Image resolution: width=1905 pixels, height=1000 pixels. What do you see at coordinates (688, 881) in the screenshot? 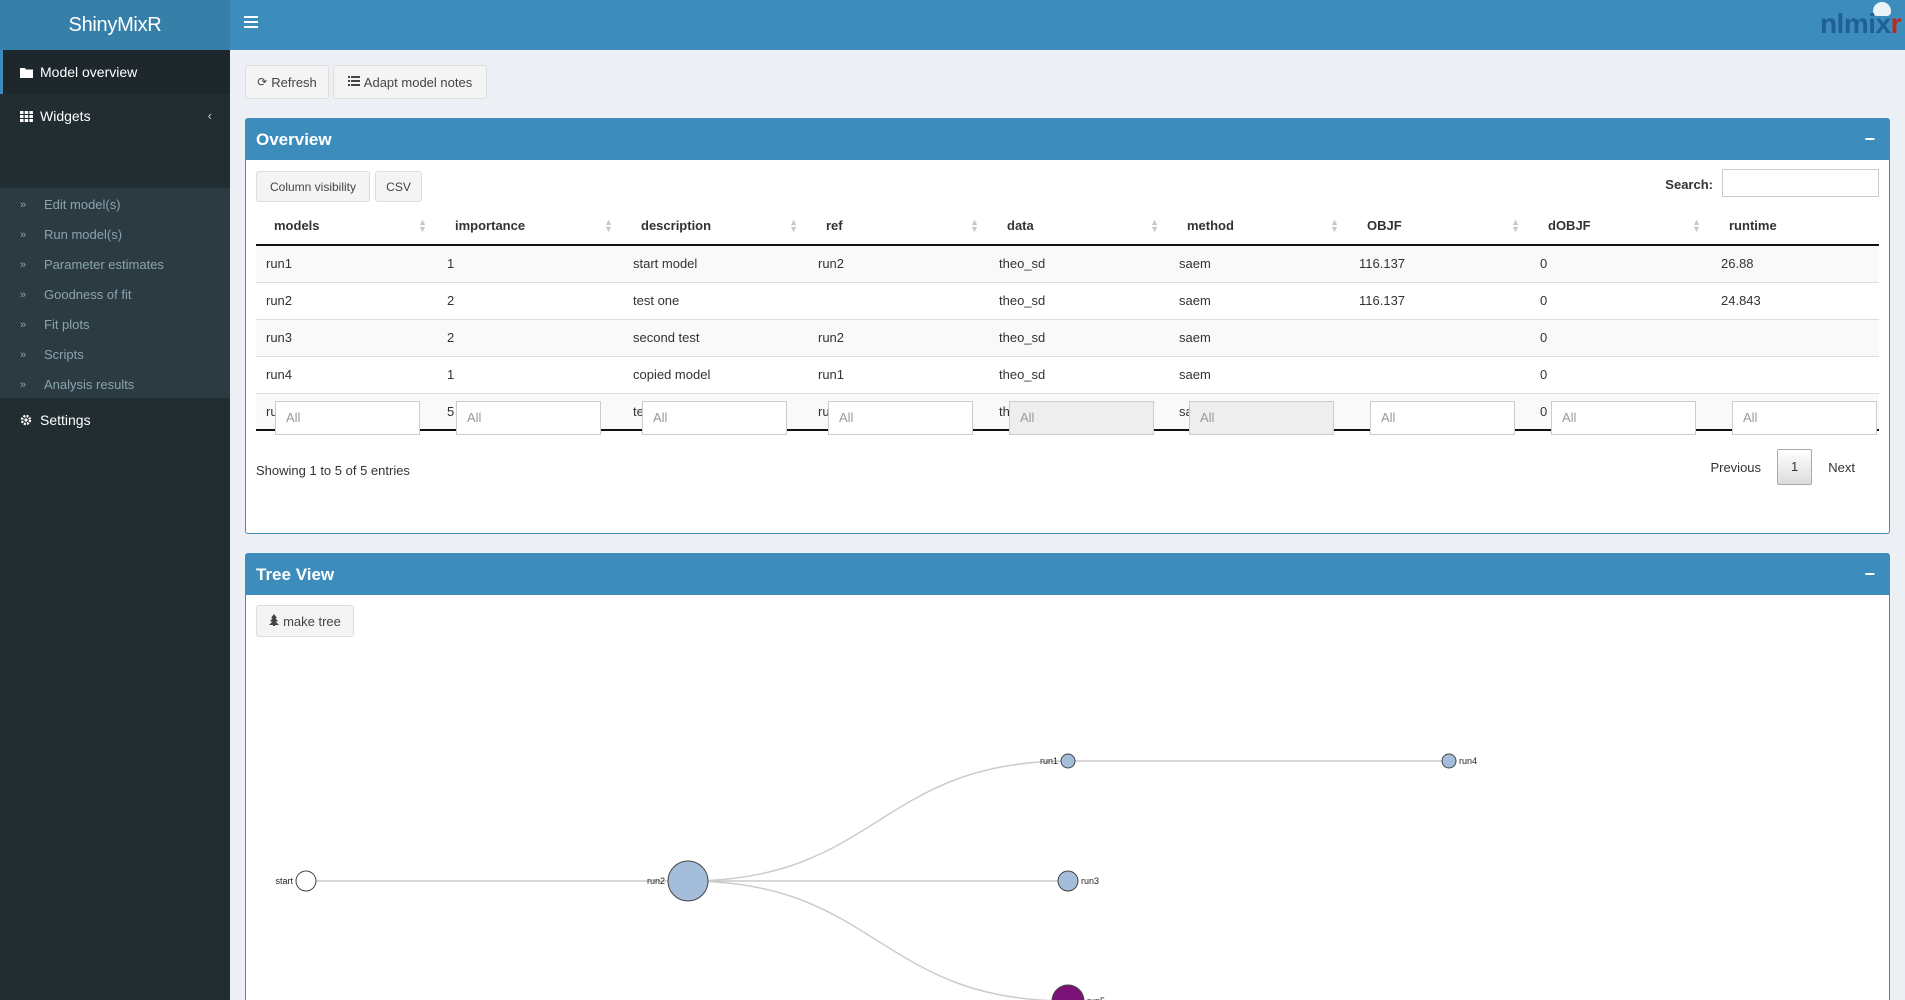
I see `tree-node-run2` at bounding box center [688, 881].